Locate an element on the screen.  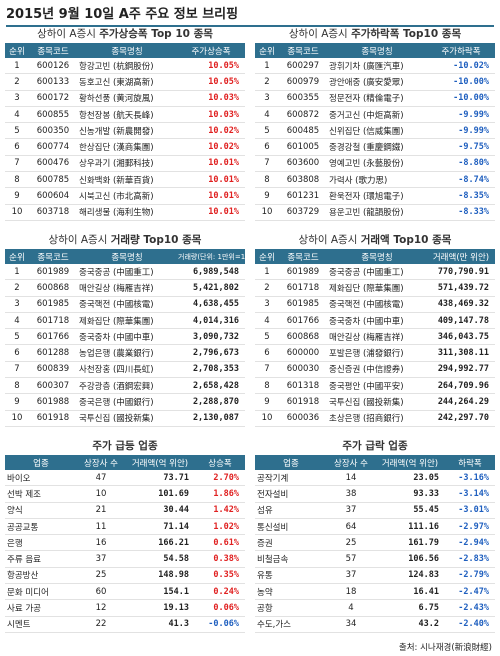
table-row: 5 600350 신농개발 (新農開發) 10.02% is located at coordinates (125, 131).